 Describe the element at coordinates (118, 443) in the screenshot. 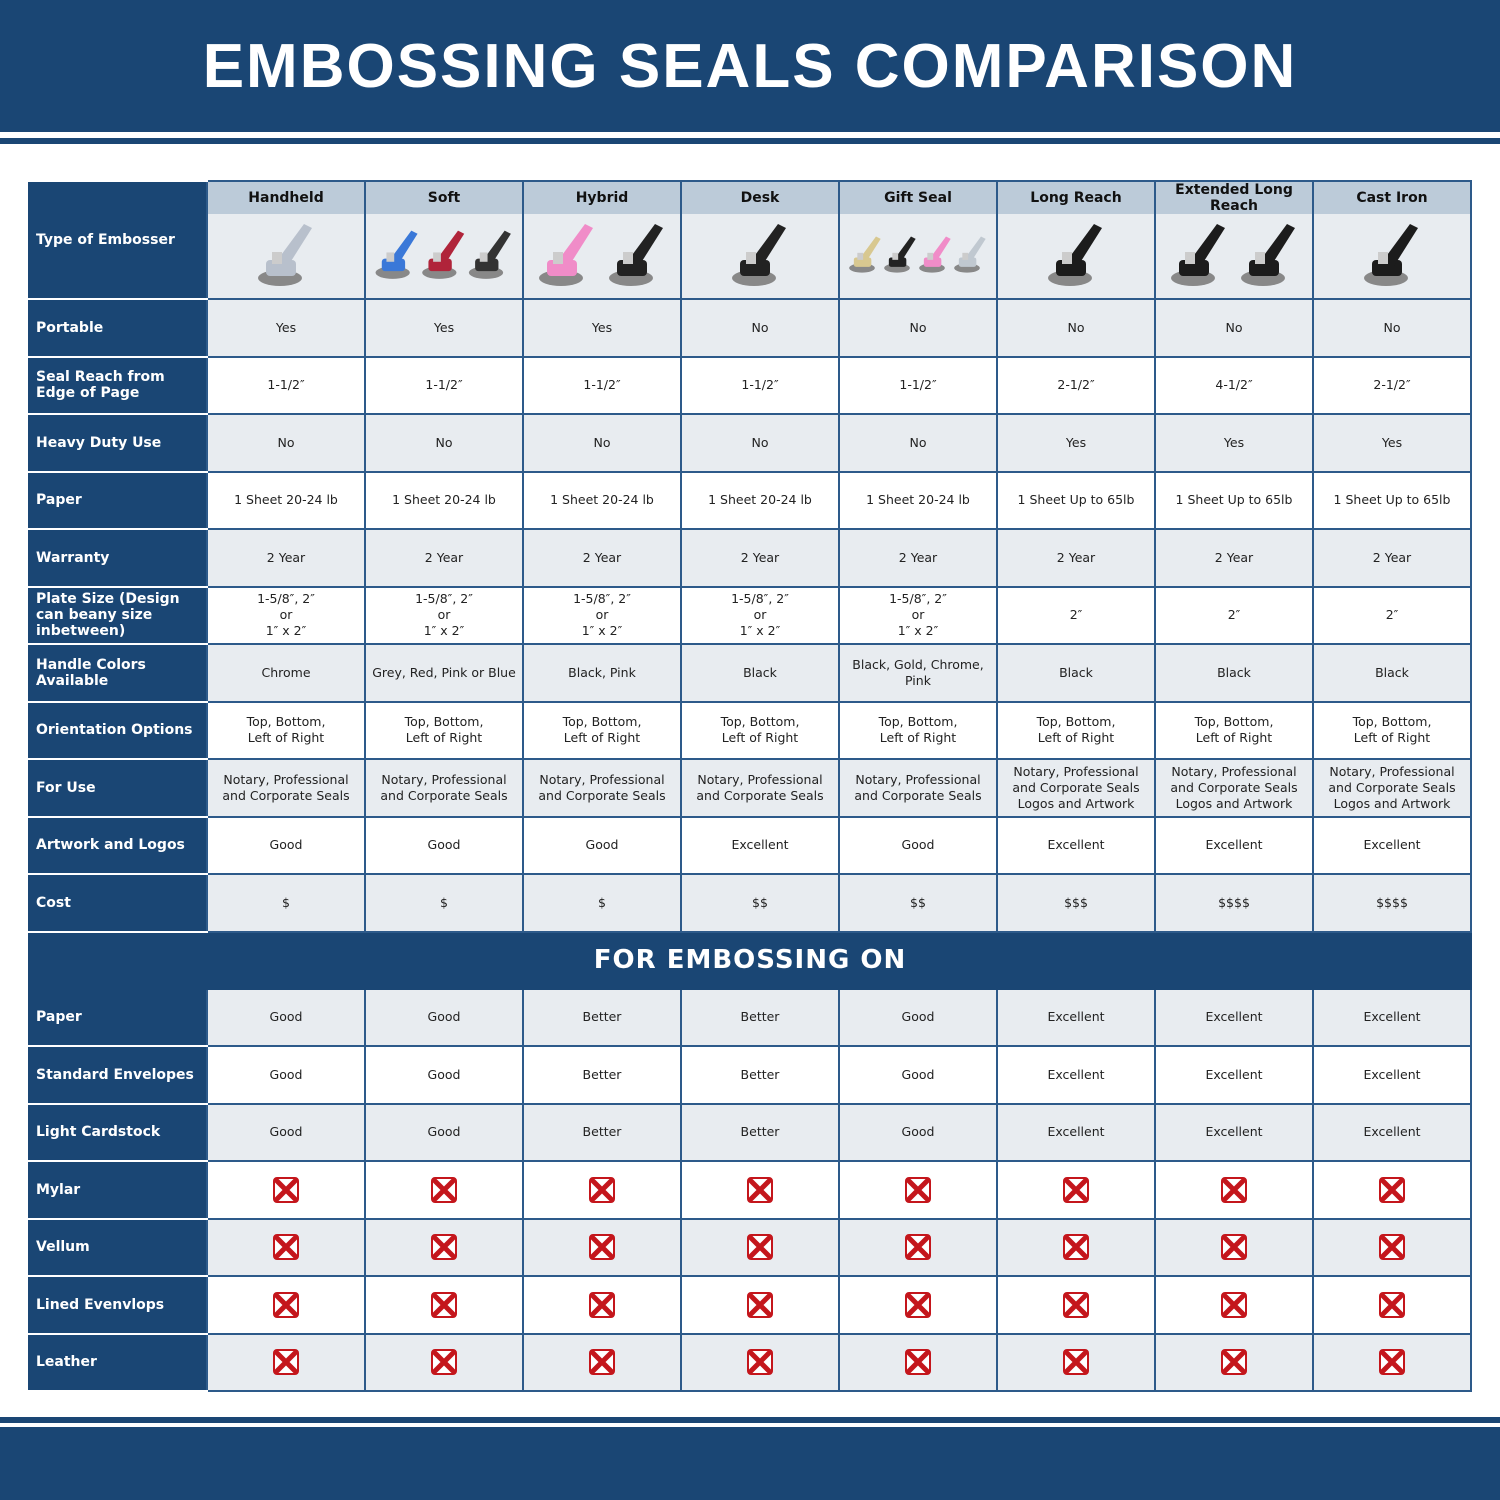

I see `row-label: Heavy Duty Use` at that location.